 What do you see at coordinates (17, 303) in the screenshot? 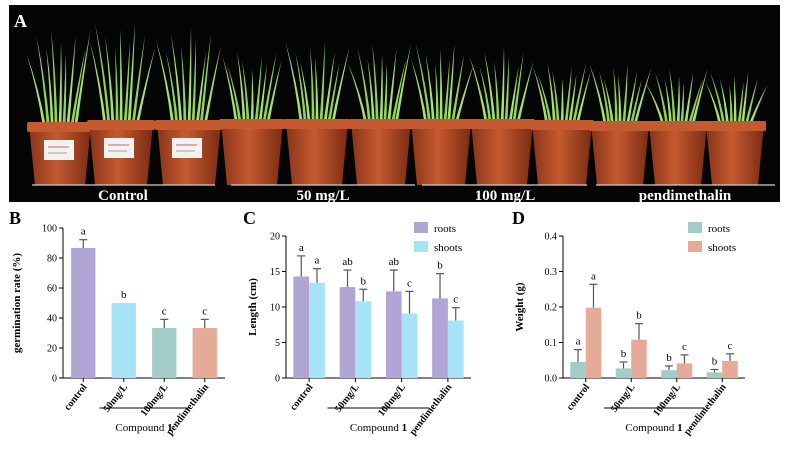
I see `y-axis-title: germination rate (%)` at bounding box center [17, 303].